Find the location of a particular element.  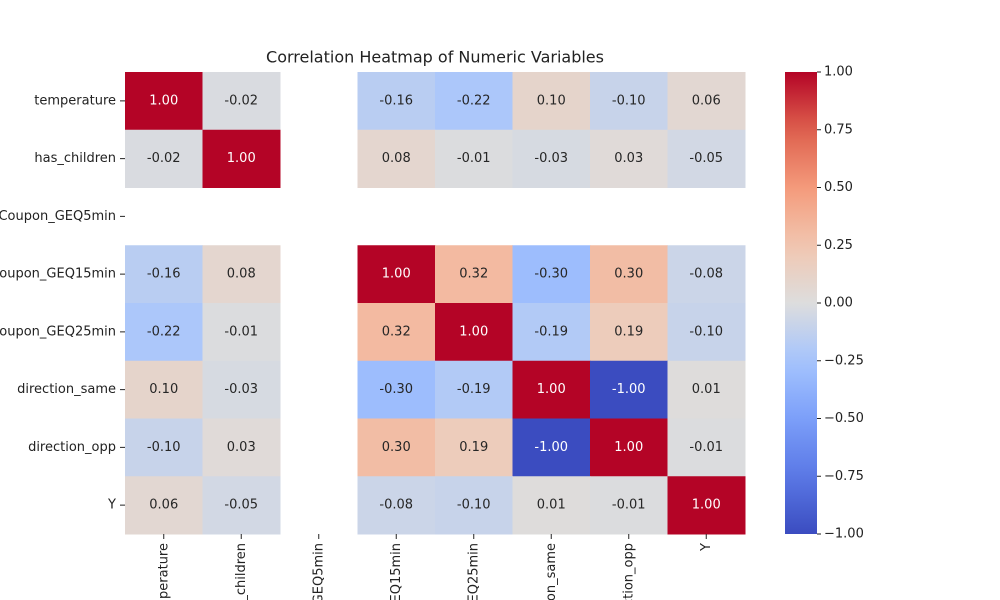

cell-label: -0.08 is located at coordinates (706, 274).